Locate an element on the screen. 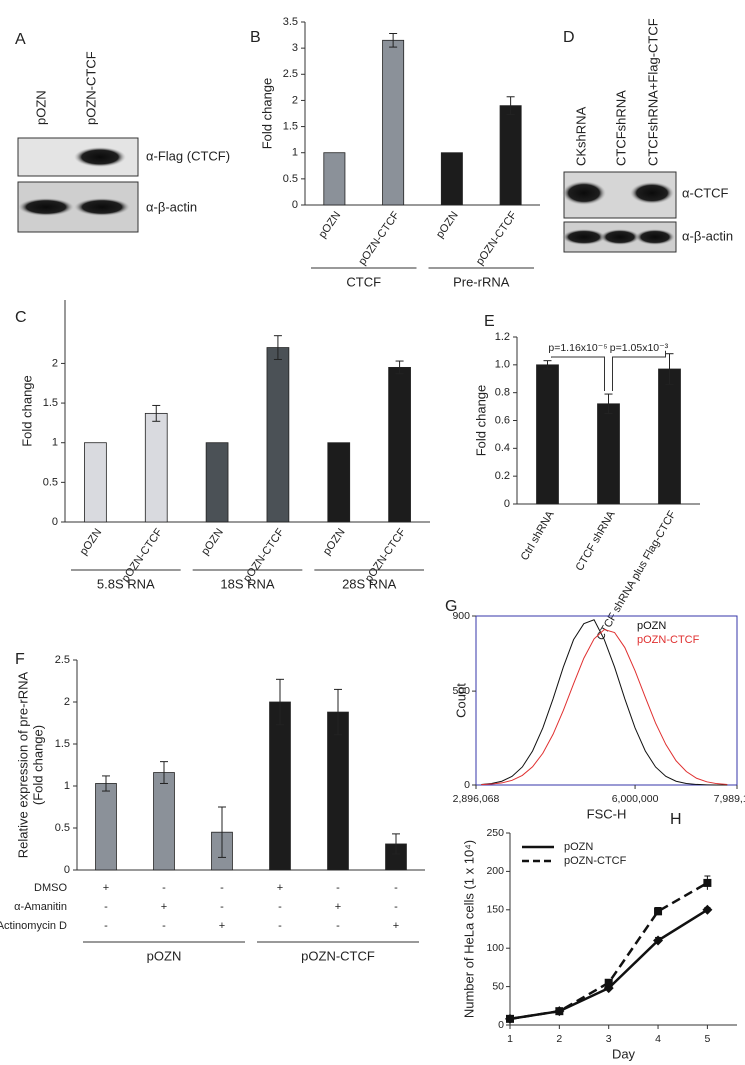  y-tick-label: 3.5 is located at coordinates (290, 22).